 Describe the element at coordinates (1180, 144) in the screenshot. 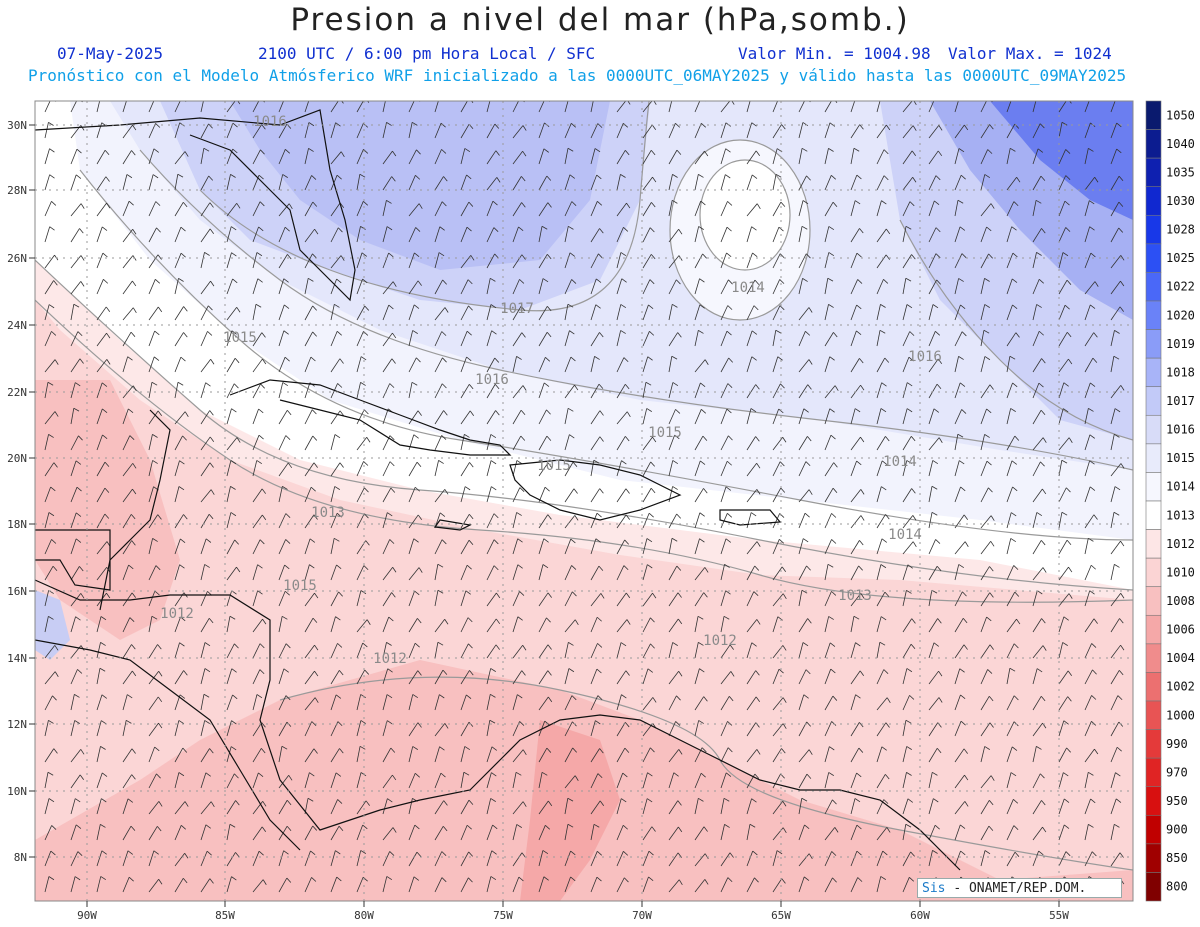

I see `colorbar-label: 1040` at that location.